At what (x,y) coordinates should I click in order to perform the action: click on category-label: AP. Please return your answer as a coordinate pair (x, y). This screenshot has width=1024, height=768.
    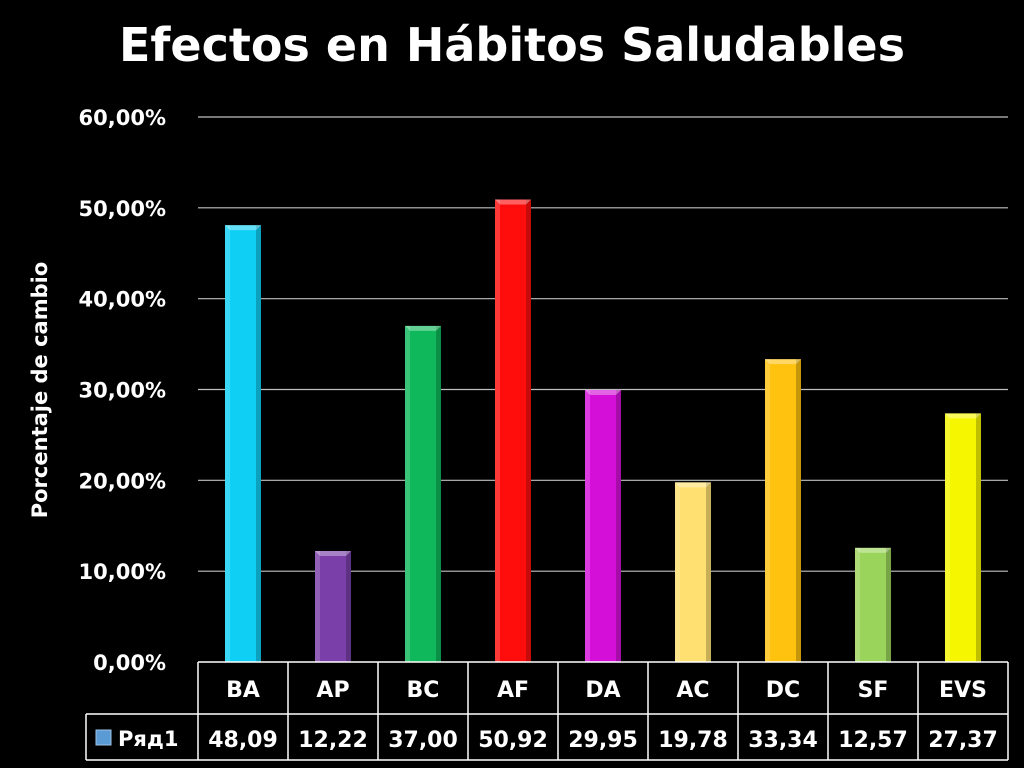
    Looking at the image, I should click on (332, 690).